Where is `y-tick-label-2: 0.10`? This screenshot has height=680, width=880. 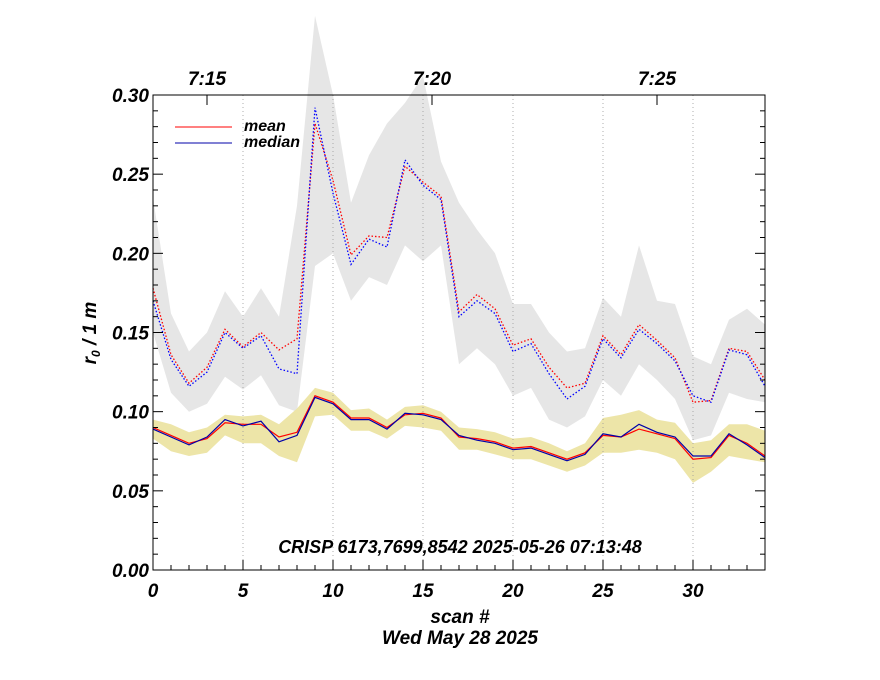 y-tick-label-2: 0.10 is located at coordinates (130, 413).